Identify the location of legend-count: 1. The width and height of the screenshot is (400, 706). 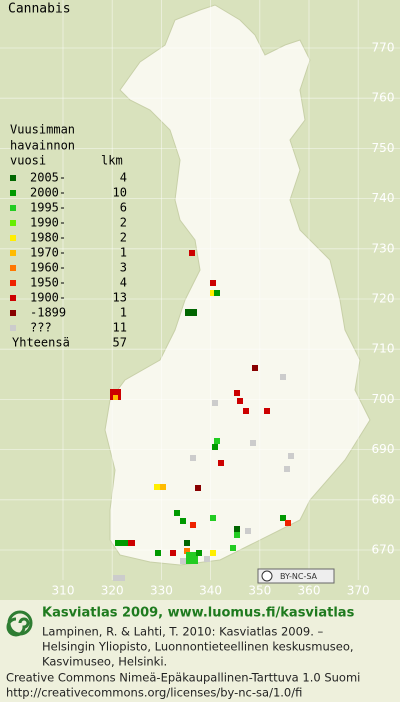
(123, 313).